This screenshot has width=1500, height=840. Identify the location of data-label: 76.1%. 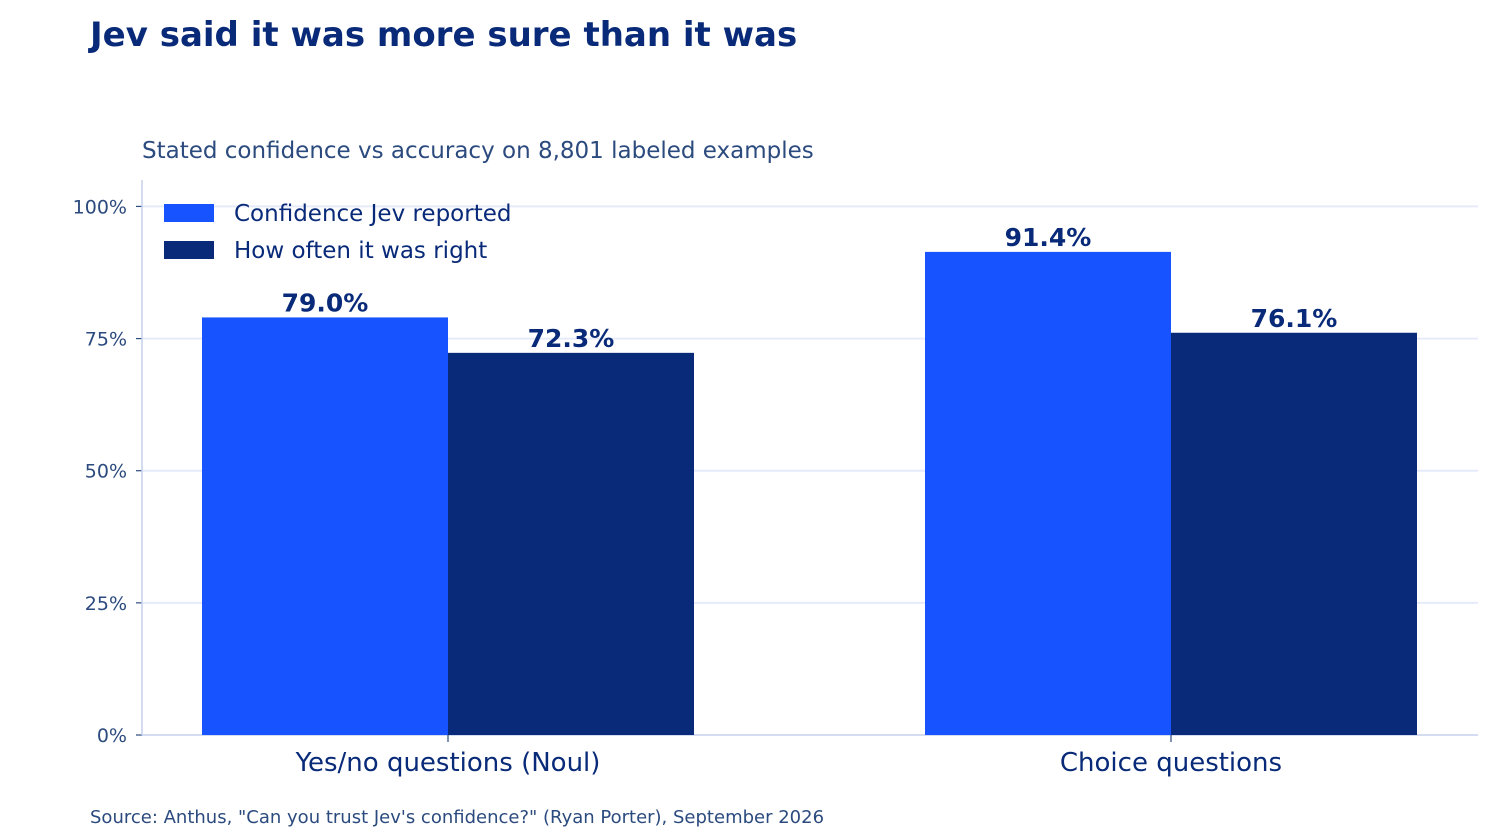
(1294, 318).